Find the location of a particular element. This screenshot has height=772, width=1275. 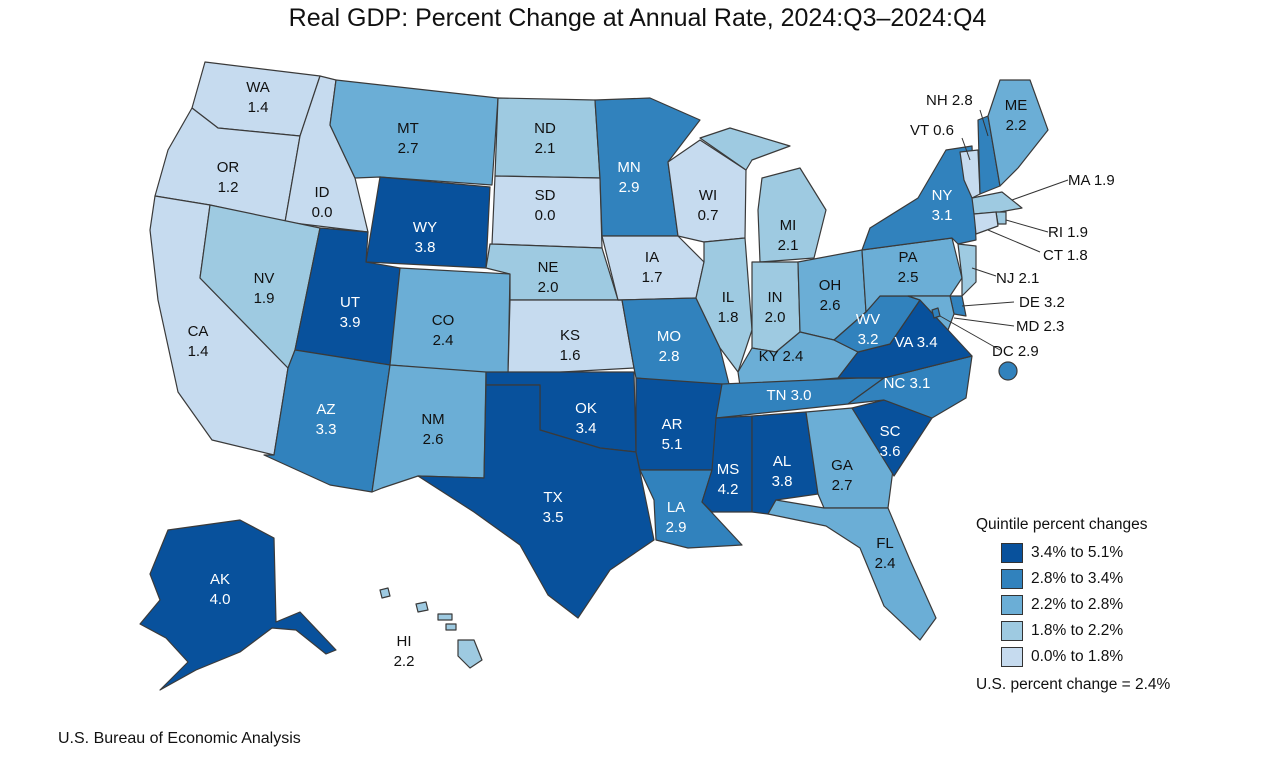

state-label-OK: OK 3.4 is located at coordinates (586, 418).